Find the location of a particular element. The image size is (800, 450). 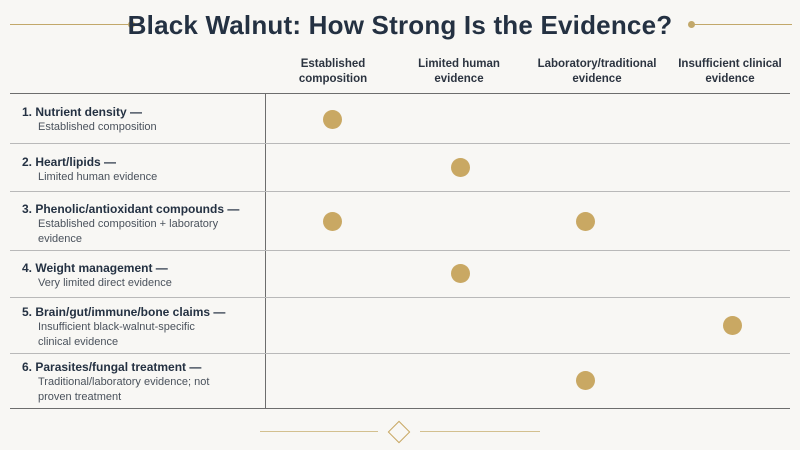

title-ornament-left is located at coordinates (131, 24).